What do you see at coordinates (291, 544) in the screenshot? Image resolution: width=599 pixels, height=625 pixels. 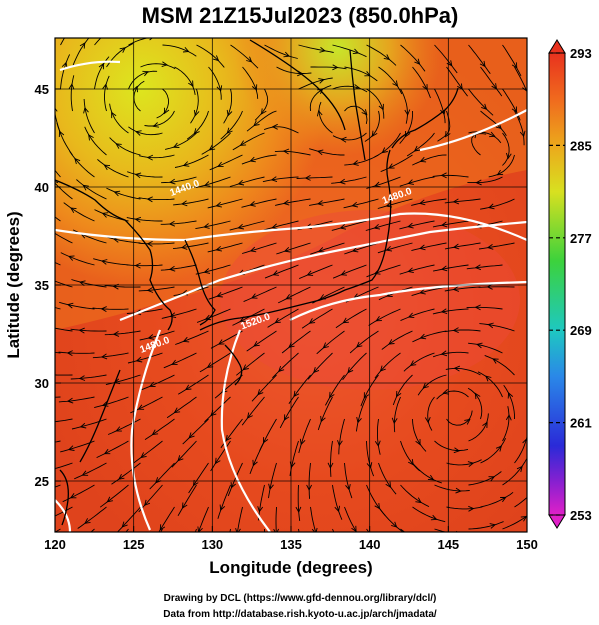 I see `x-tick-label: 135` at bounding box center [291, 544].